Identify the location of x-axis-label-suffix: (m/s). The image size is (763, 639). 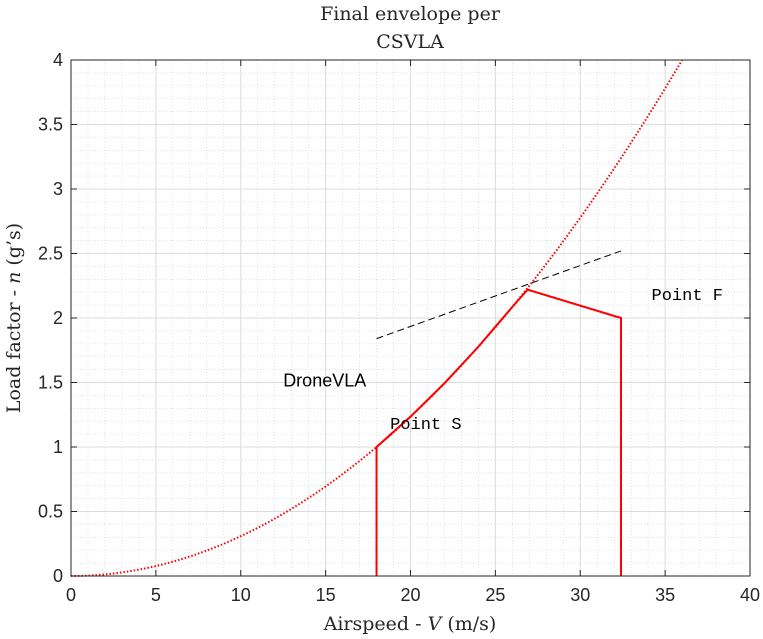
(468, 624).